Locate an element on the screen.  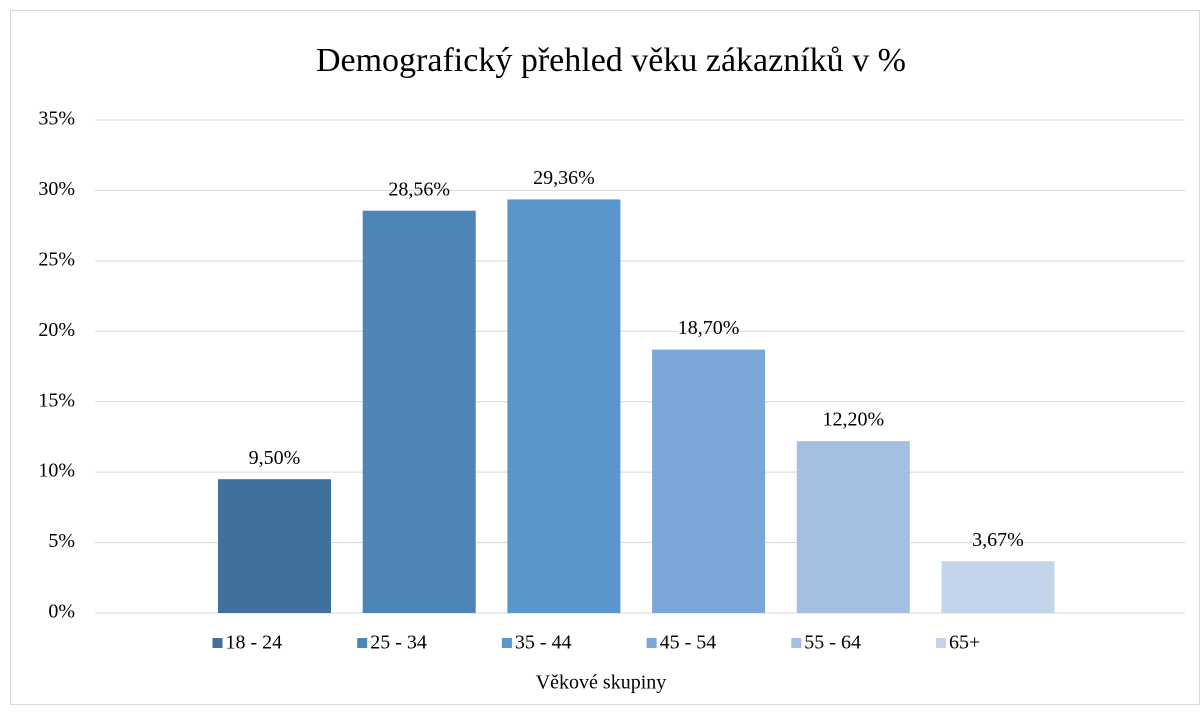
y-tick-label: 35% is located at coordinates (56, 119).